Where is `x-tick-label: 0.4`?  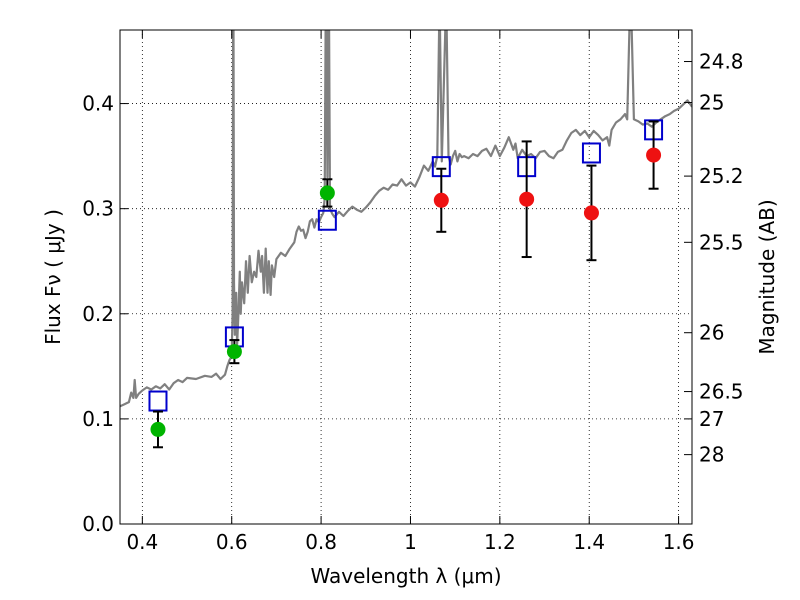
x-tick-label: 0.4 is located at coordinates (142, 542).